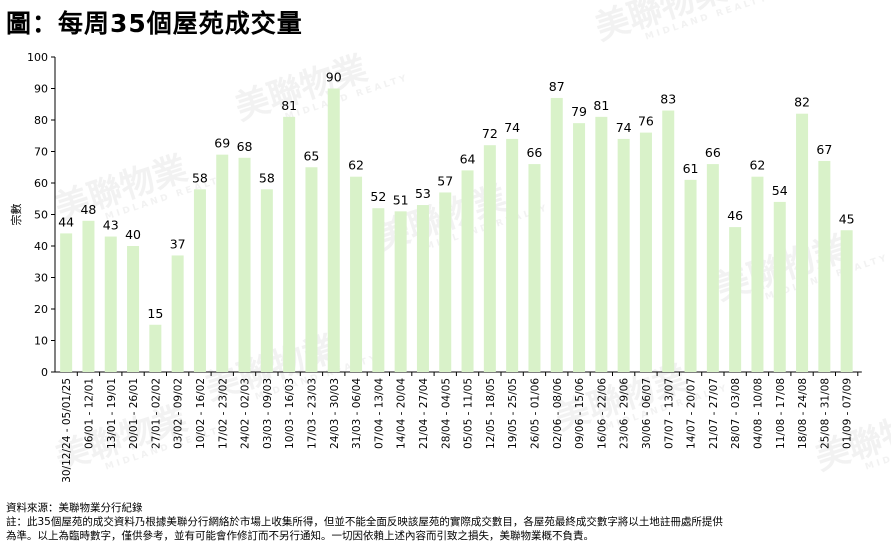 This screenshot has height=550, width=891. What do you see at coordinates (513, 413) in the screenshot?
I see `x-tick-label: 19/05 - 25/05` at bounding box center [513, 413].